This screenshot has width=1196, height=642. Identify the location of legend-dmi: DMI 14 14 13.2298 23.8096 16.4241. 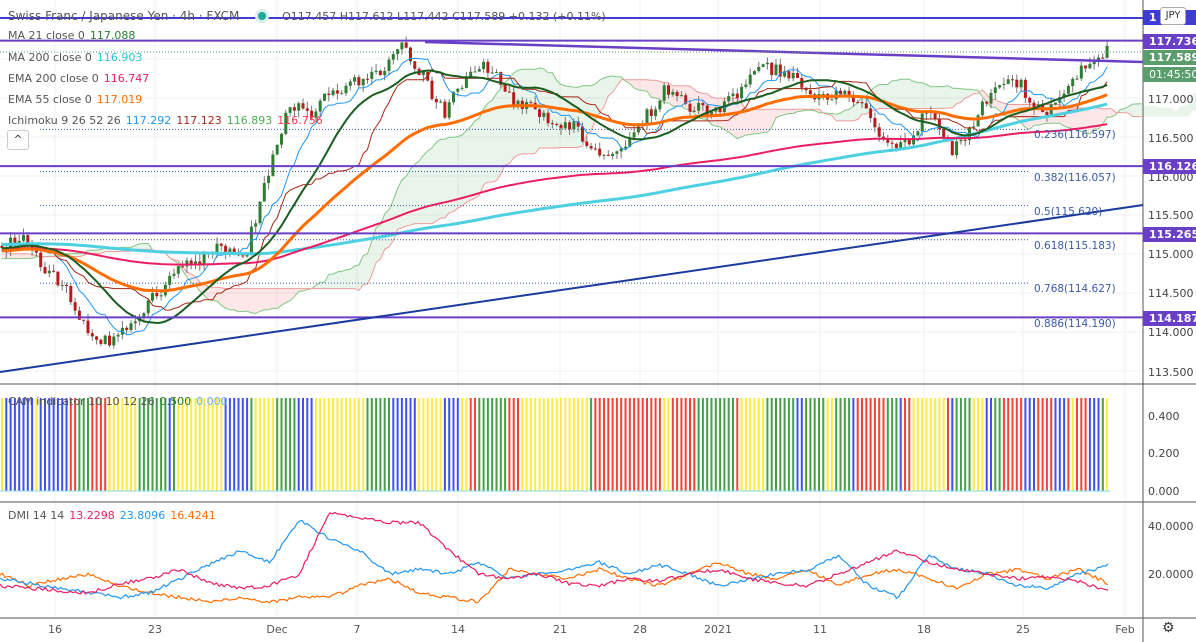
(114, 515).